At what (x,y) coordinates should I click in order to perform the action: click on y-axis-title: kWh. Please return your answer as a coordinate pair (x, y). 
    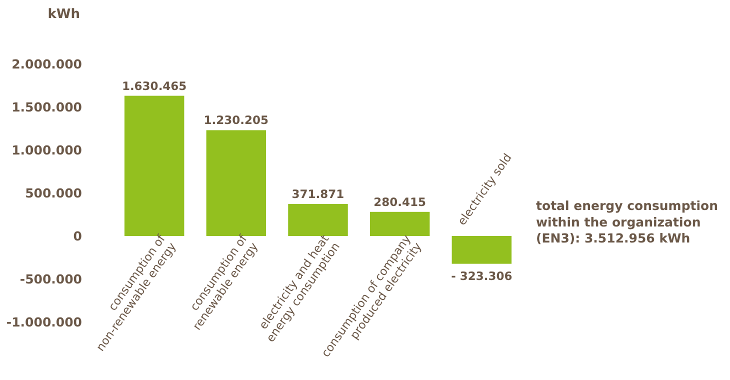
    Looking at the image, I should click on (64, 14).